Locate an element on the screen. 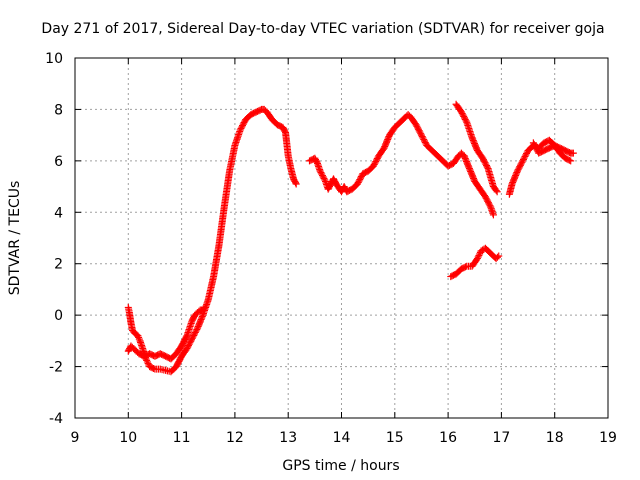  y-tick-label: 6 is located at coordinates (58, 162).